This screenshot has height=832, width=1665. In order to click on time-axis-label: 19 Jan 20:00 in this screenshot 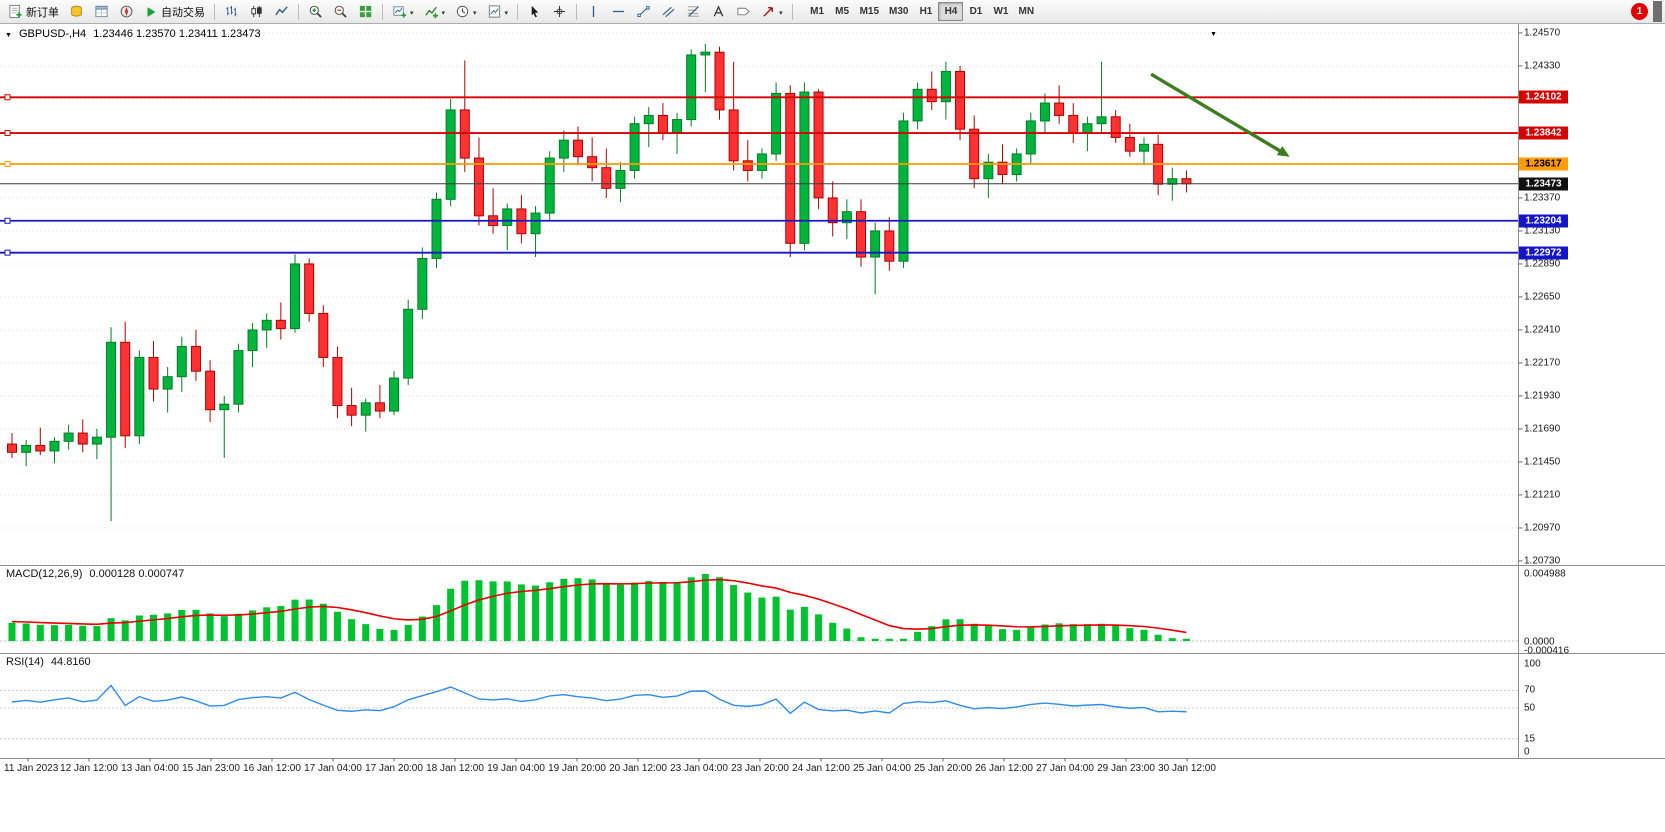, I will do `click(577, 768)`.